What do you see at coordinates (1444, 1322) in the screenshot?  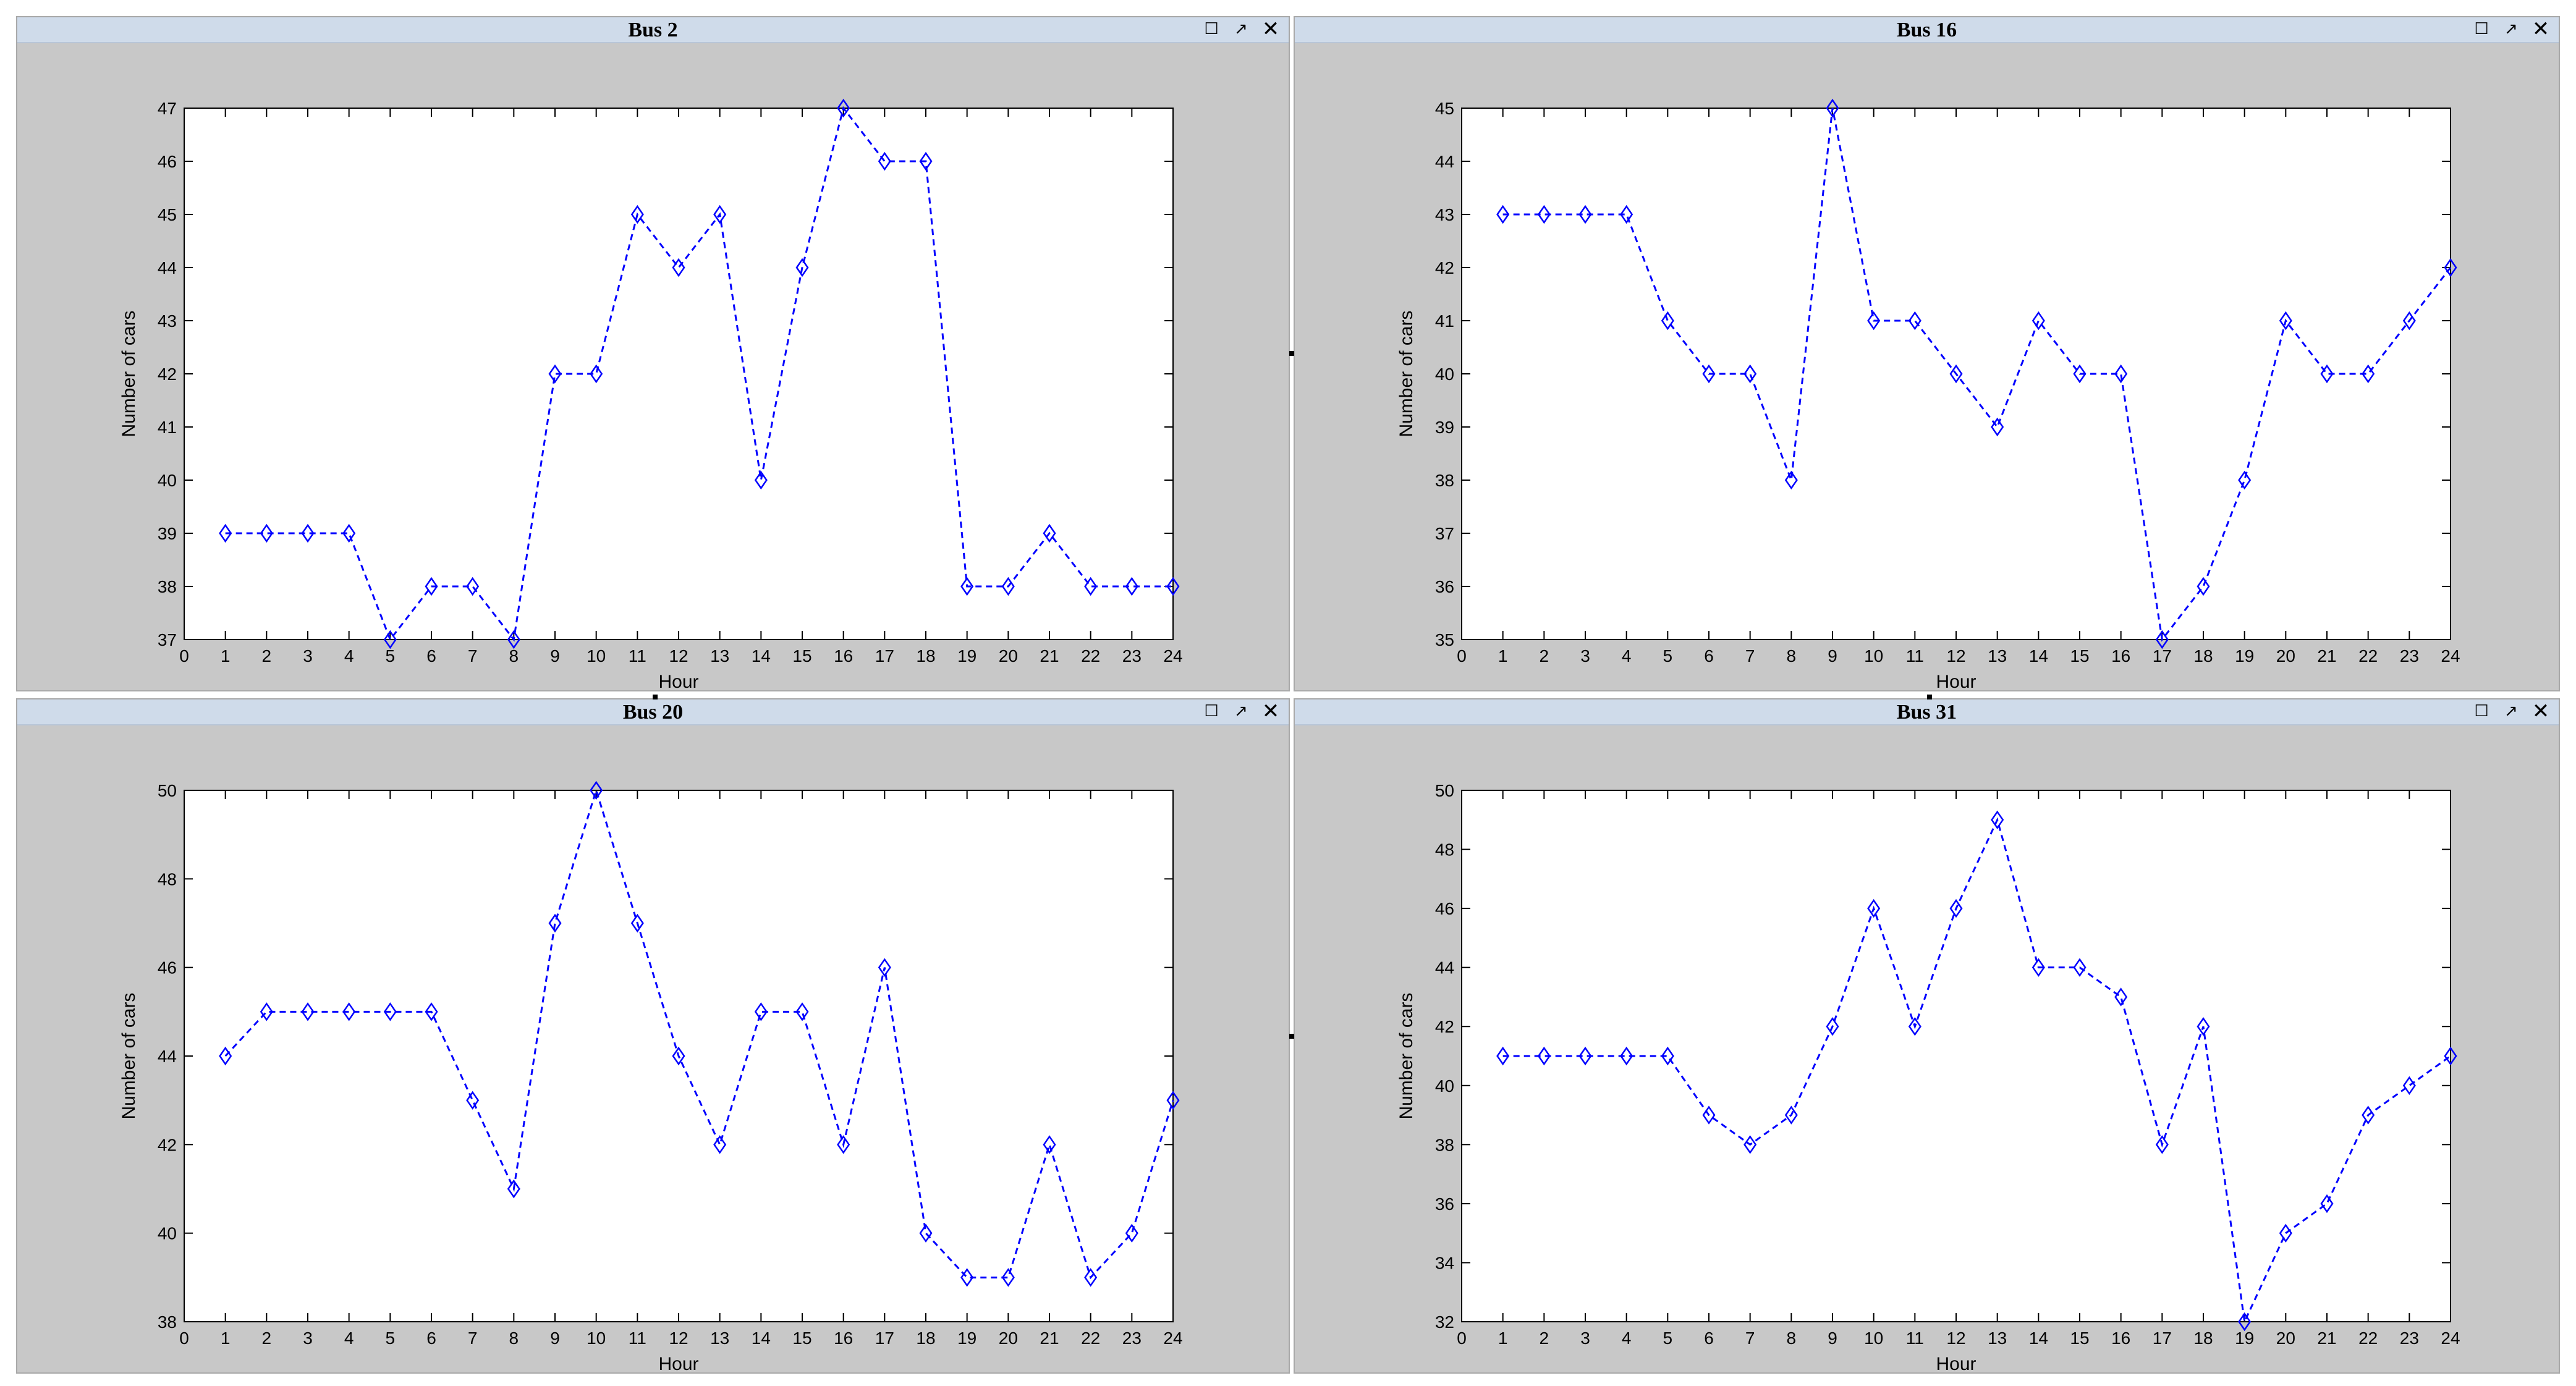 I see `y-tick-label: 32` at bounding box center [1444, 1322].